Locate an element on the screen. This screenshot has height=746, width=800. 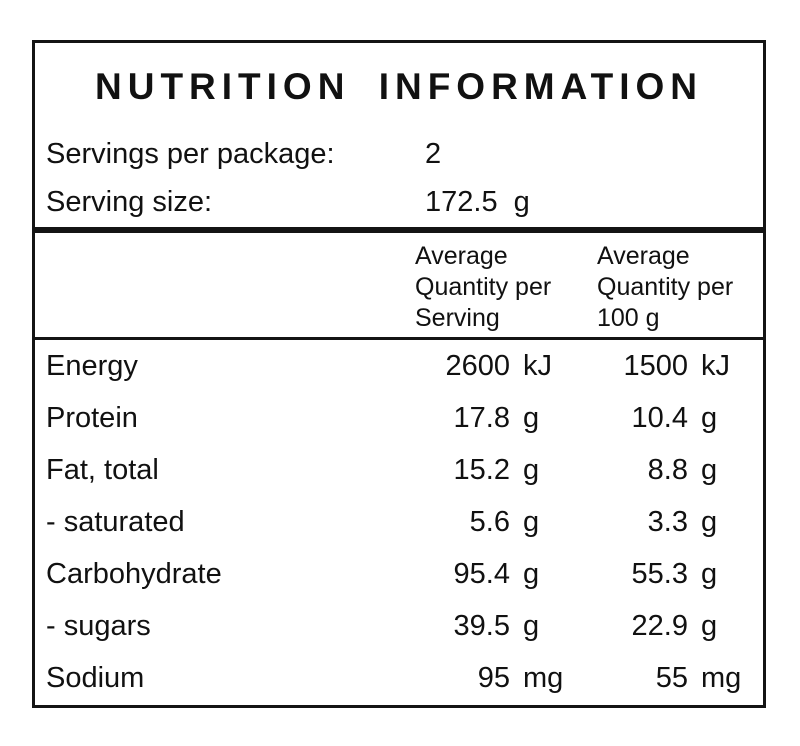
per-100g-value: 22.9 is located at coordinates (659, 625).